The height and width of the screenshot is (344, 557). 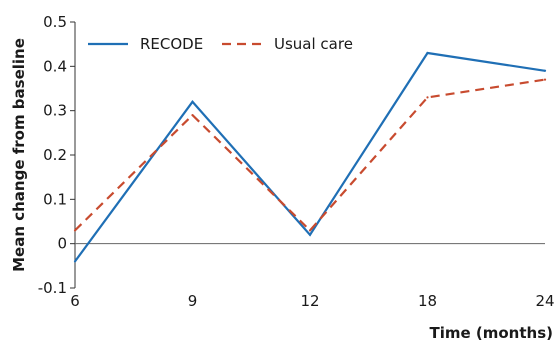 What do you see at coordinates (544, 301) in the screenshot?
I see `x-tick-label: 24` at bounding box center [544, 301].